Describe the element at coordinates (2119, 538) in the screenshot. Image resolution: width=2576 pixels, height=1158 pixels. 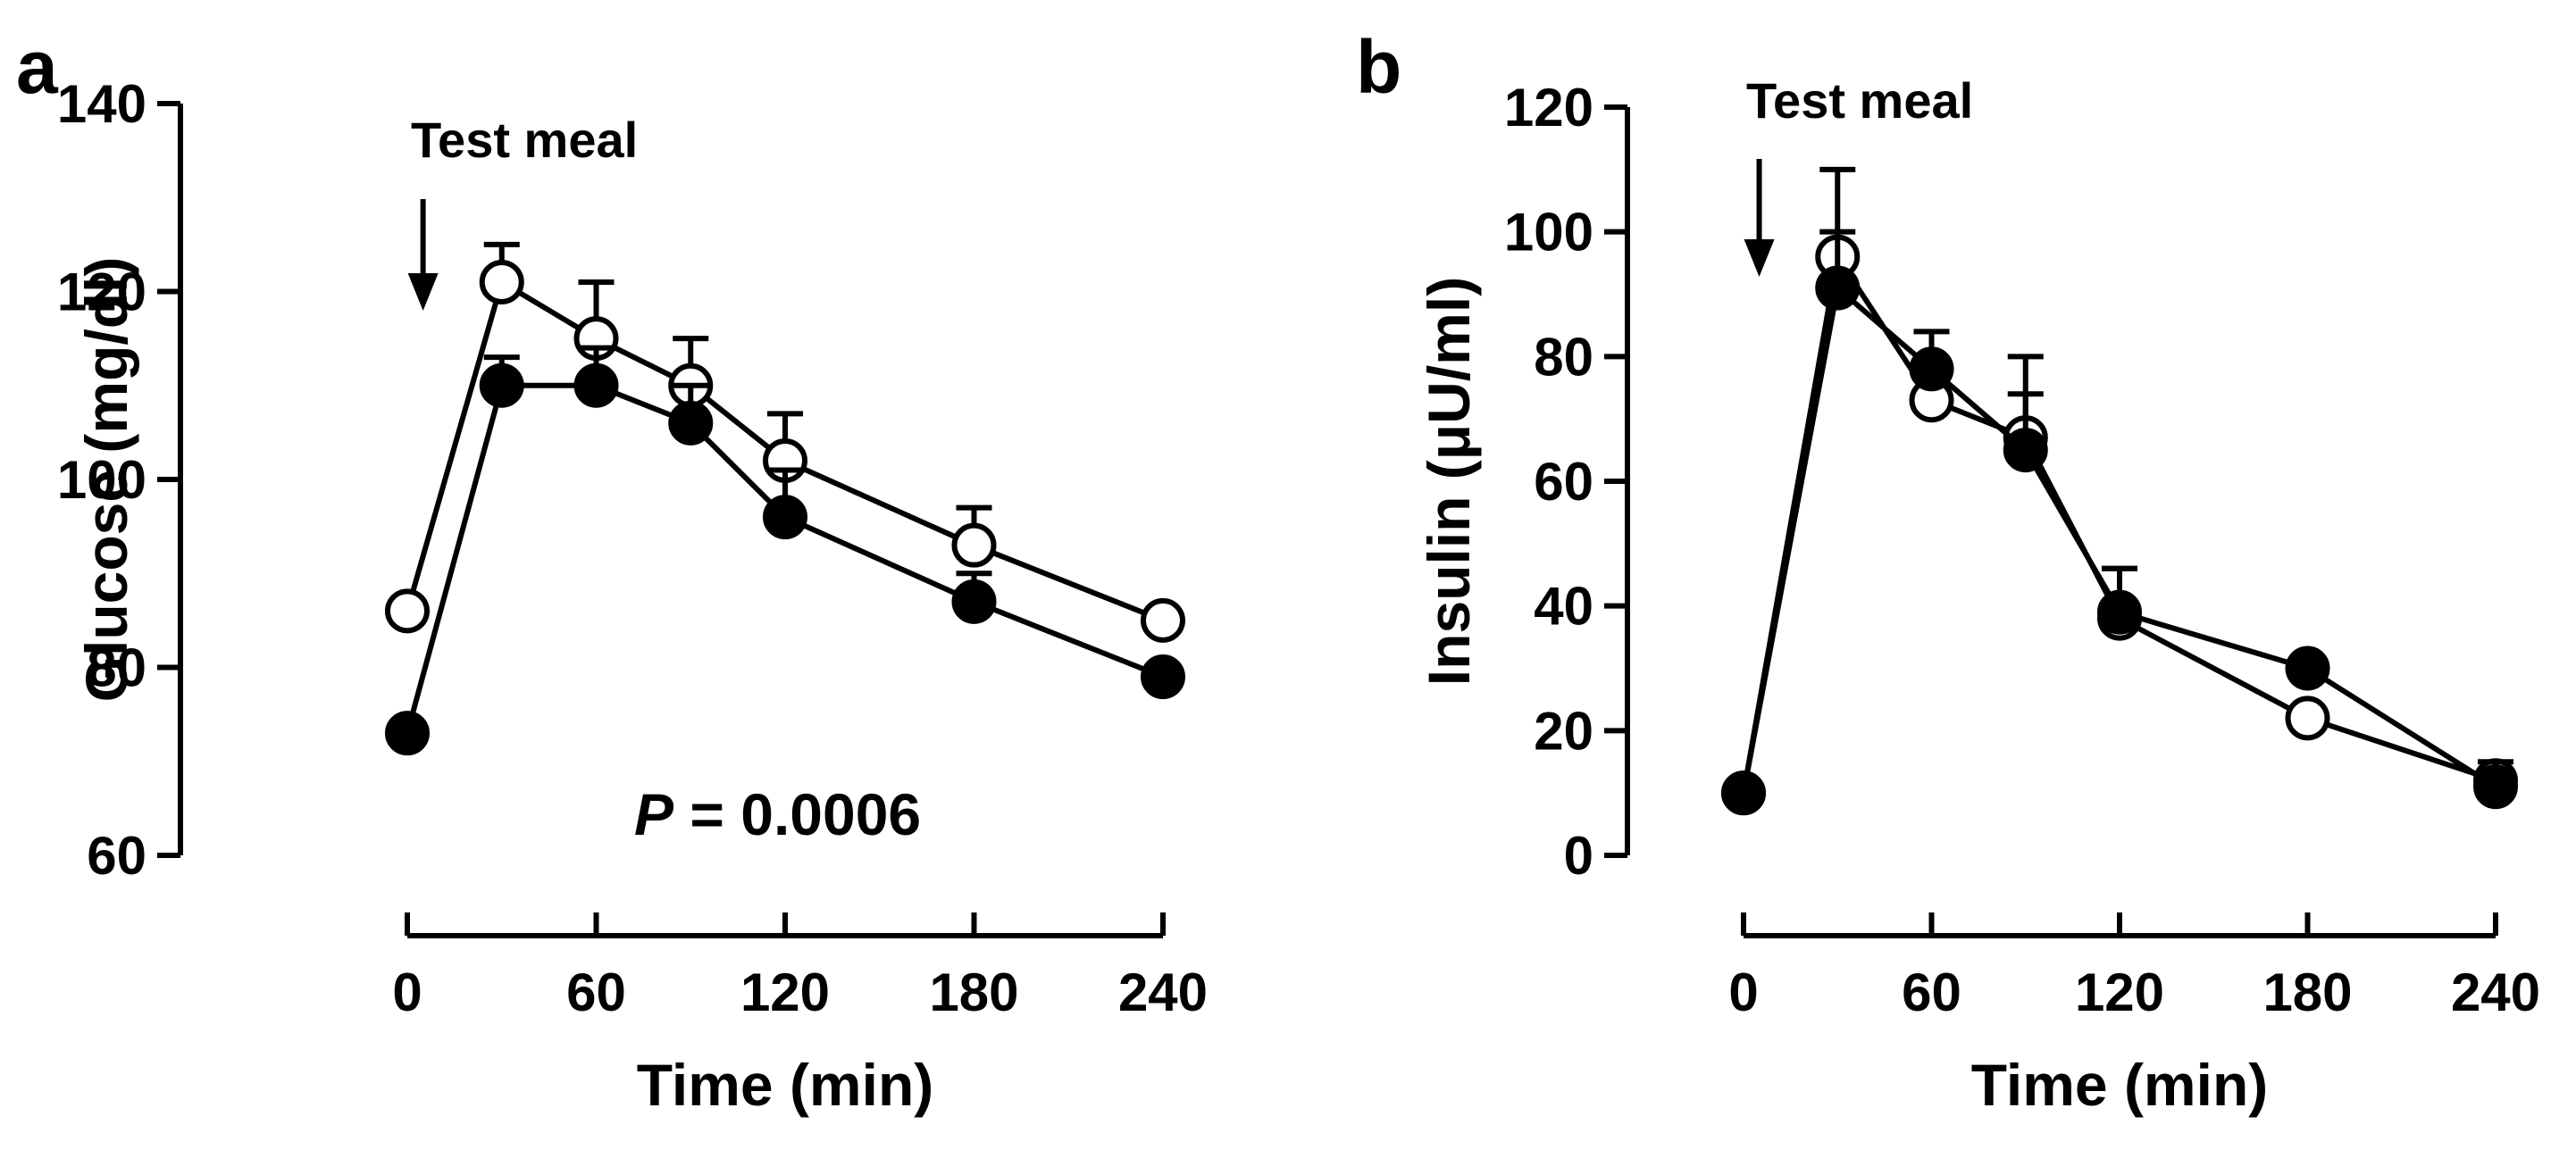
I see `series-line` at that location.